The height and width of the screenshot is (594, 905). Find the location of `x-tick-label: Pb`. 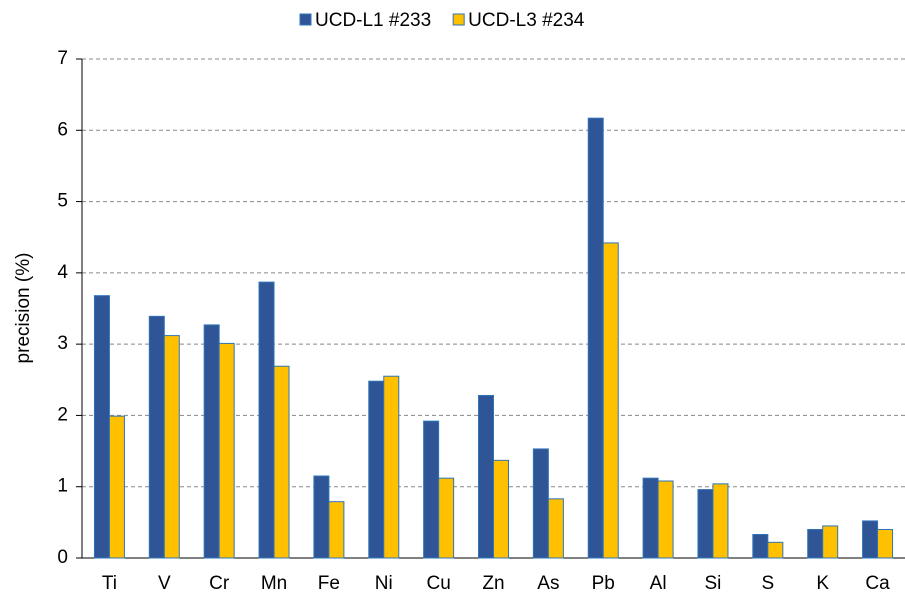

x-tick-label: Pb is located at coordinates (603, 583).